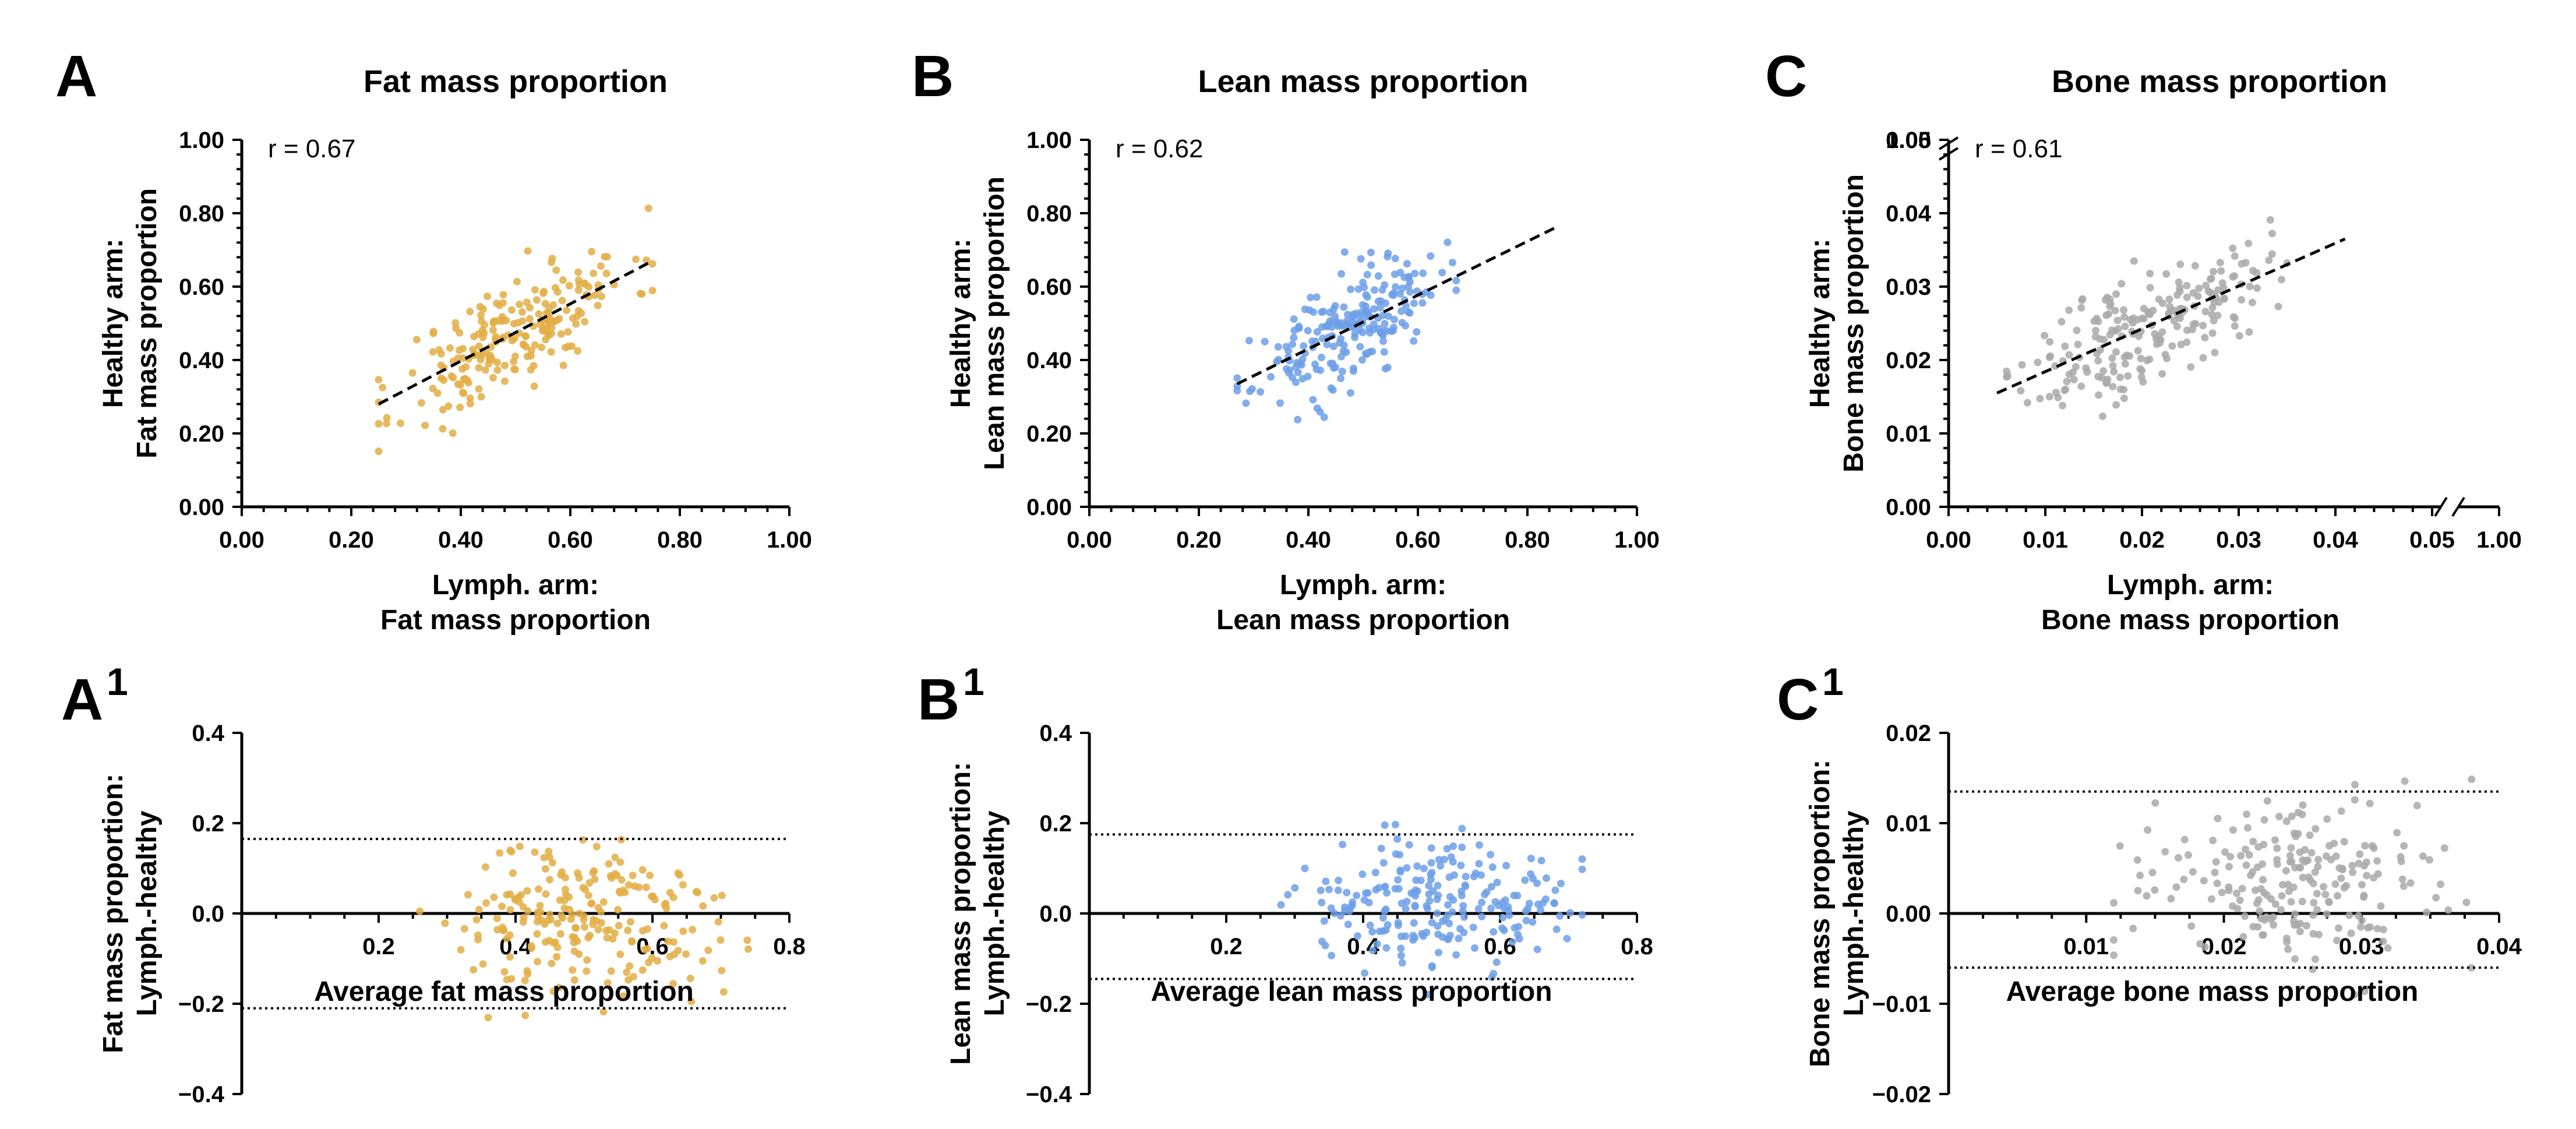 This screenshot has width=2576, height=1129. Describe the element at coordinates (1908, 287) in the screenshot. I see `y-tick-label: 0.03` at that location.